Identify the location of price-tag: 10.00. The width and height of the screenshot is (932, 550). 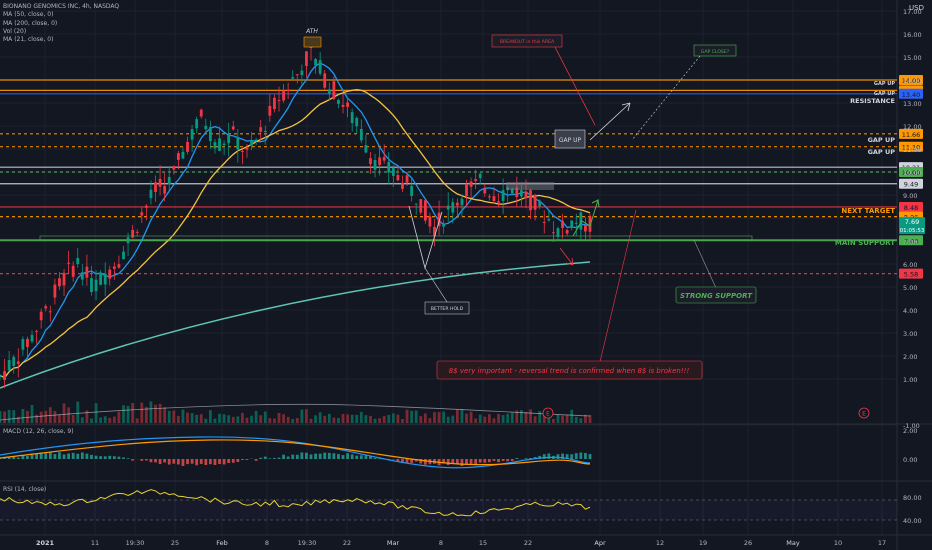
(911, 173).